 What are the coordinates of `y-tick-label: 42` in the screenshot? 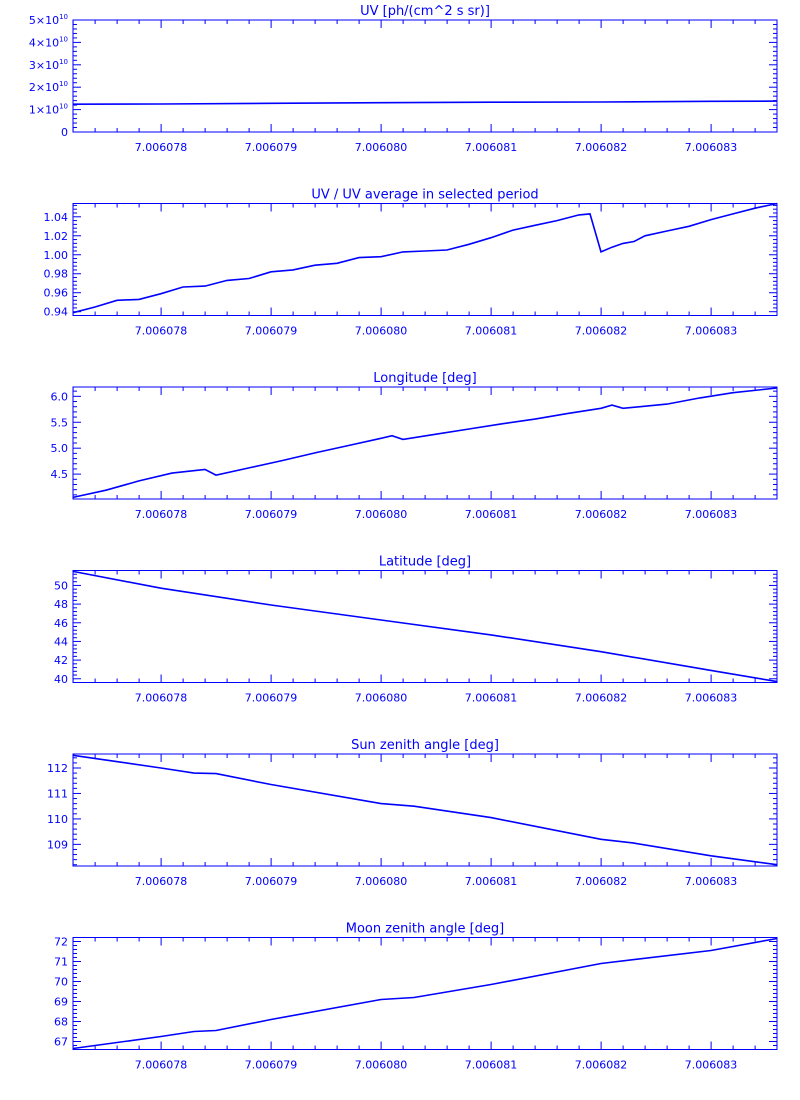 It's located at (61, 660).